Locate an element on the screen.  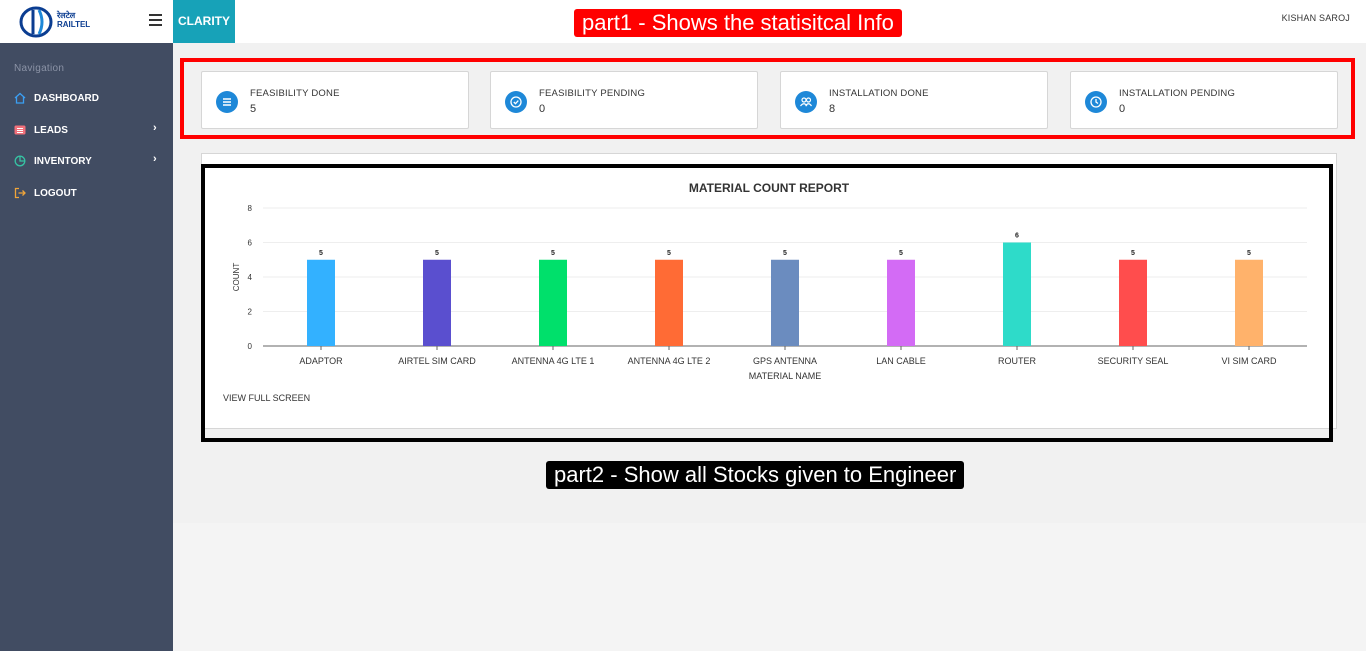
stat-title: INSTALLATION PENDING is located at coordinates (1177, 93).